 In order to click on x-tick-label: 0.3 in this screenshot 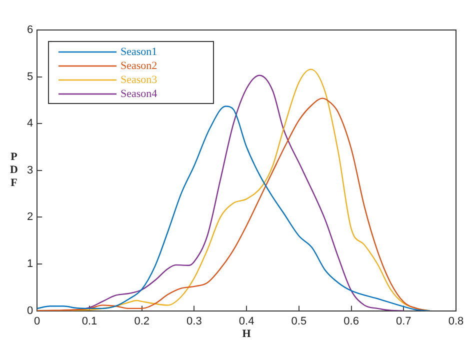, I will do `click(194, 321)`.